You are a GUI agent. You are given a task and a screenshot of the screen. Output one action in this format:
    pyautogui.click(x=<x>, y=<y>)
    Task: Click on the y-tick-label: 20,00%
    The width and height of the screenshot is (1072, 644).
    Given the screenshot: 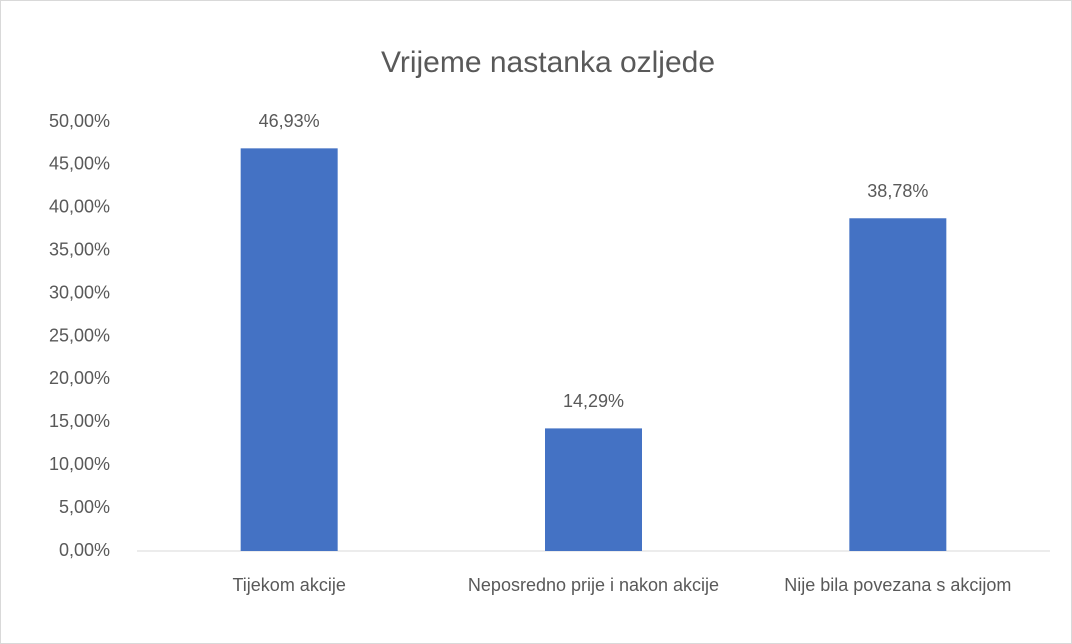 What is the action you would take?
    pyautogui.click(x=79, y=378)
    